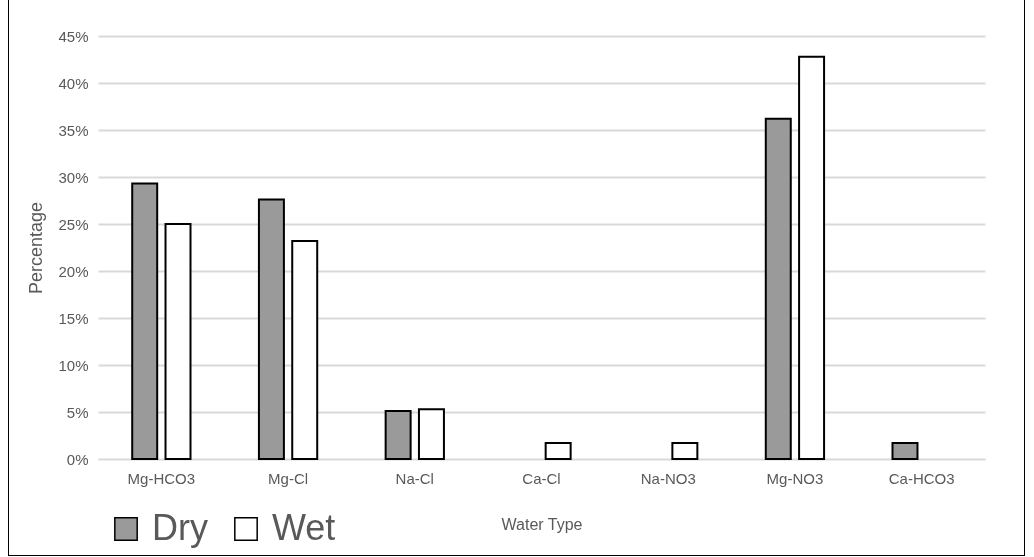 Image resolution: width=1034 pixels, height=557 pixels. Describe the element at coordinates (542, 524) in the screenshot. I see `x-axis-title: Water Type` at that location.